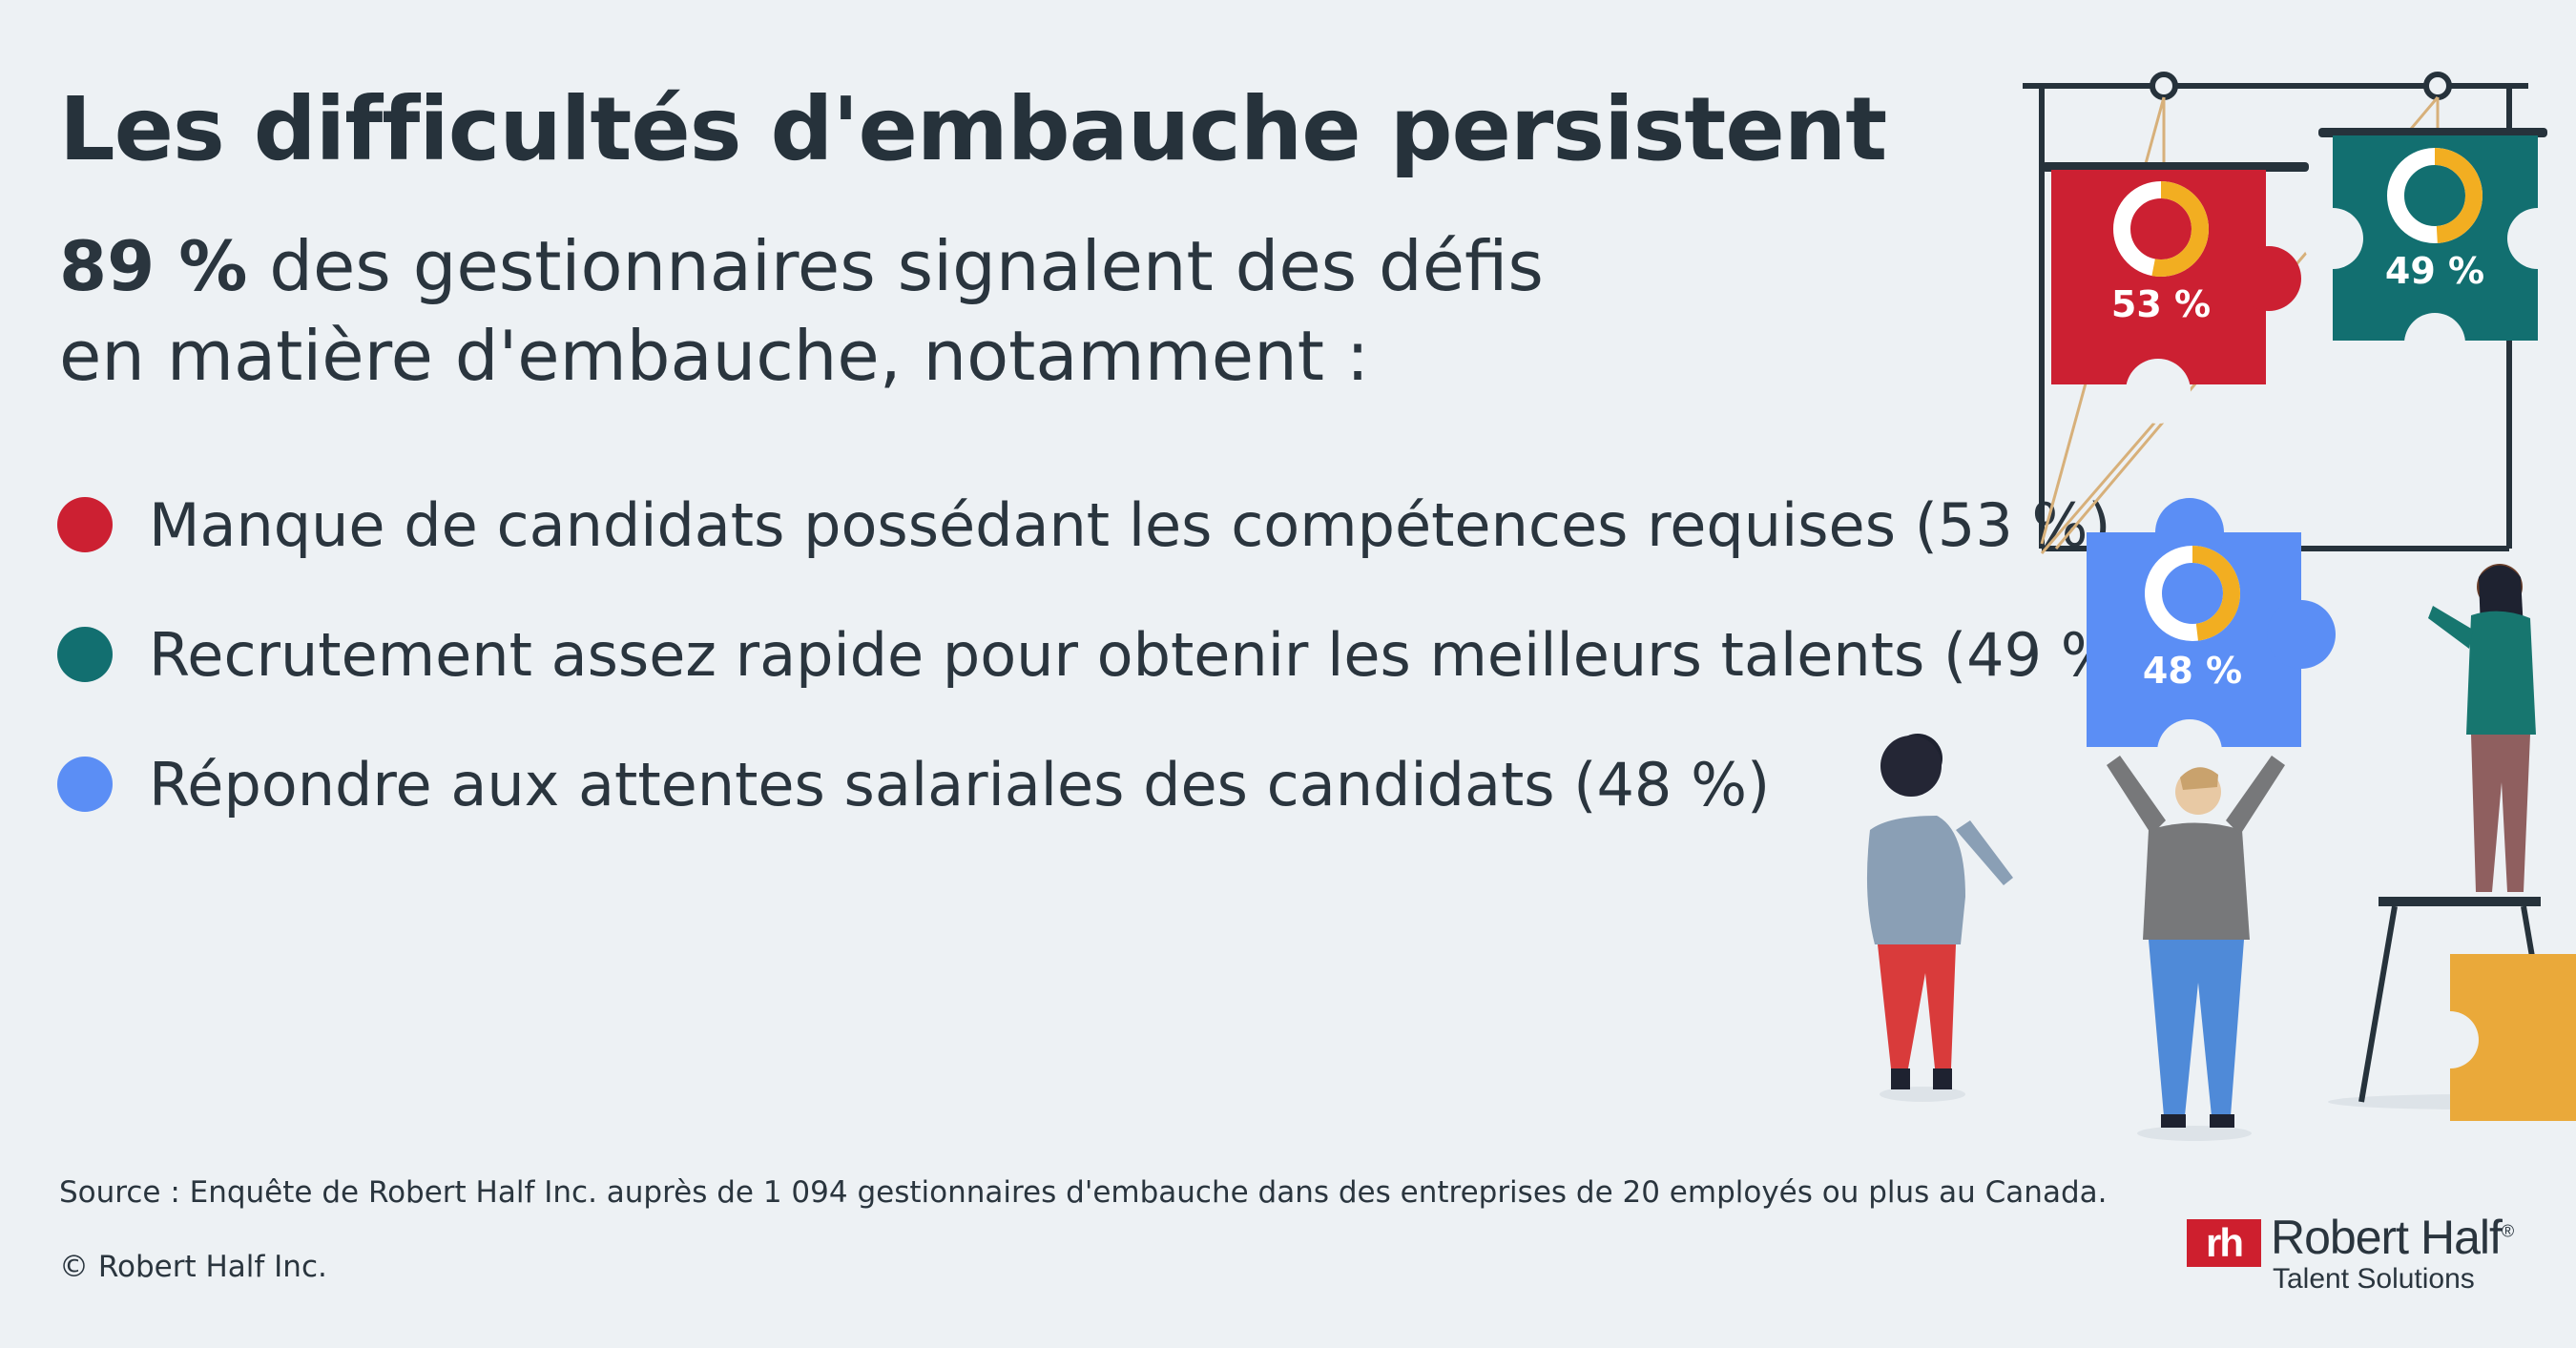 This screenshot has width=2576, height=1348. Describe the element at coordinates (85, 784) in the screenshot. I see `blue-bullet-dot` at that location.